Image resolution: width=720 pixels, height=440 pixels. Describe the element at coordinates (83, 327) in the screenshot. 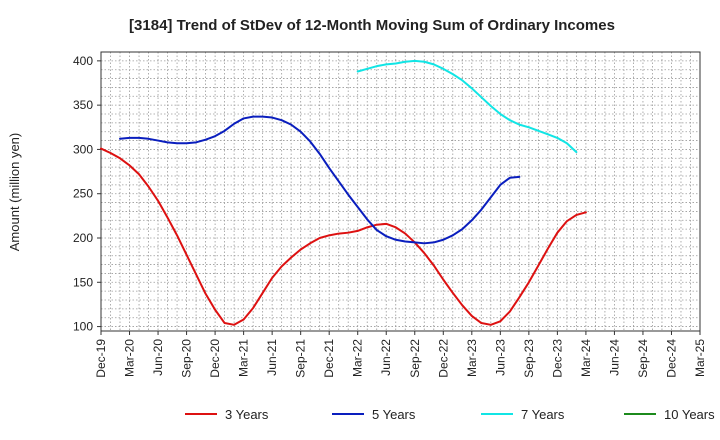

I see `y-tick-label: 100` at that location.